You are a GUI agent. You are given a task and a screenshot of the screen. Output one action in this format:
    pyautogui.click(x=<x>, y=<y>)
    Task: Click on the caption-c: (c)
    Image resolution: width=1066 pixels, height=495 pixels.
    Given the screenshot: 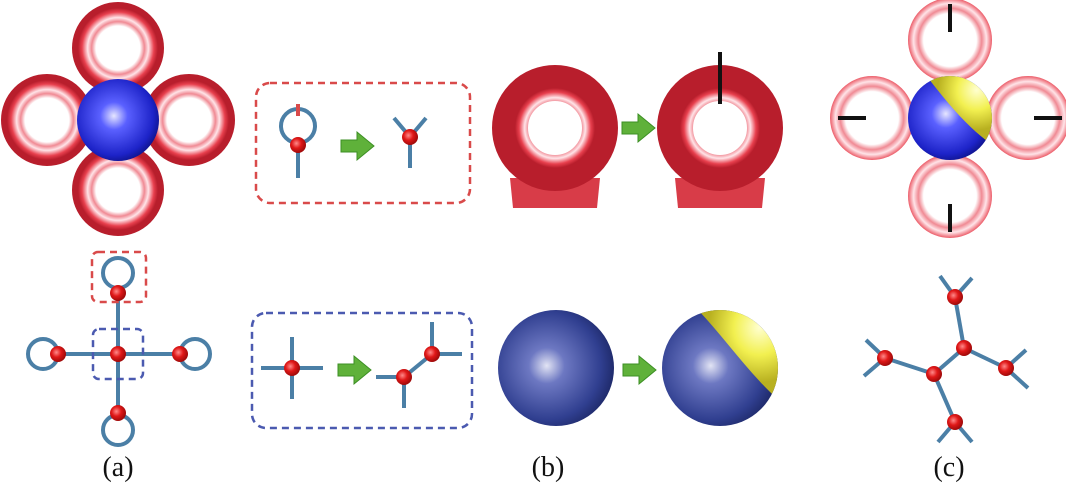 What is the action you would take?
    pyautogui.click(x=949, y=467)
    